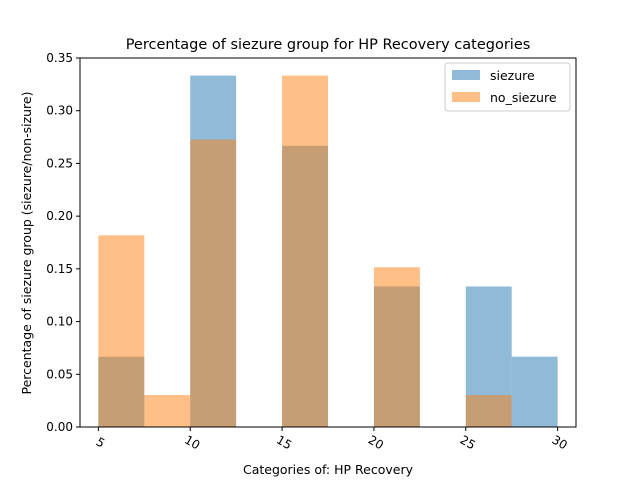  Describe the element at coordinates (59, 427) in the screenshot. I see `y-tick-label: 0.00` at that location.